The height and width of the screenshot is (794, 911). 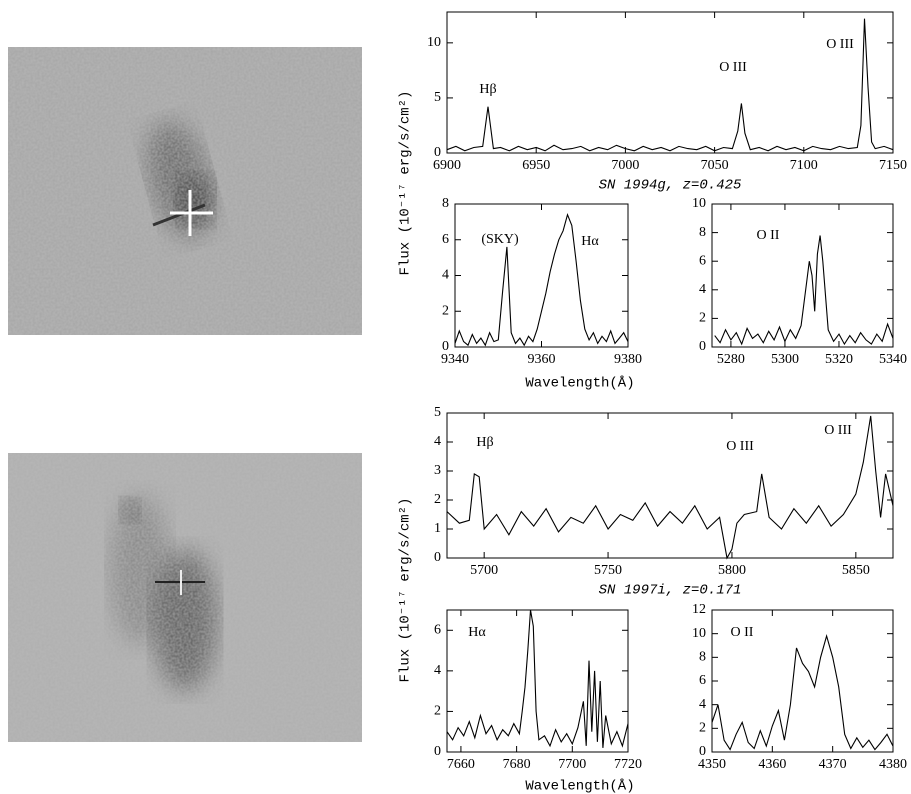 What do you see at coordinates (833, 764) in the screenshot?
I see `x-tick-label: 4370` at bounding box center [833, 764].